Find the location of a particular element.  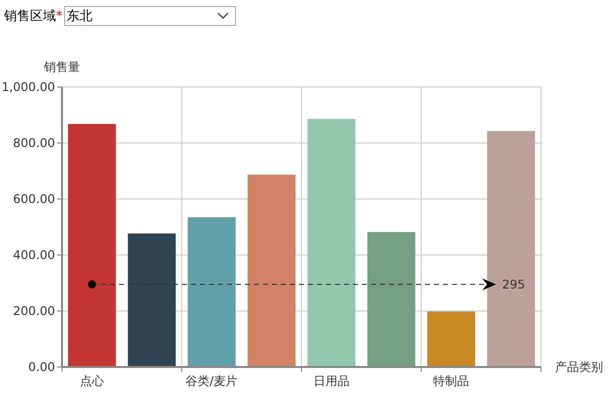

y-tick-label: 0.00 is located at coordinates (41, 367).